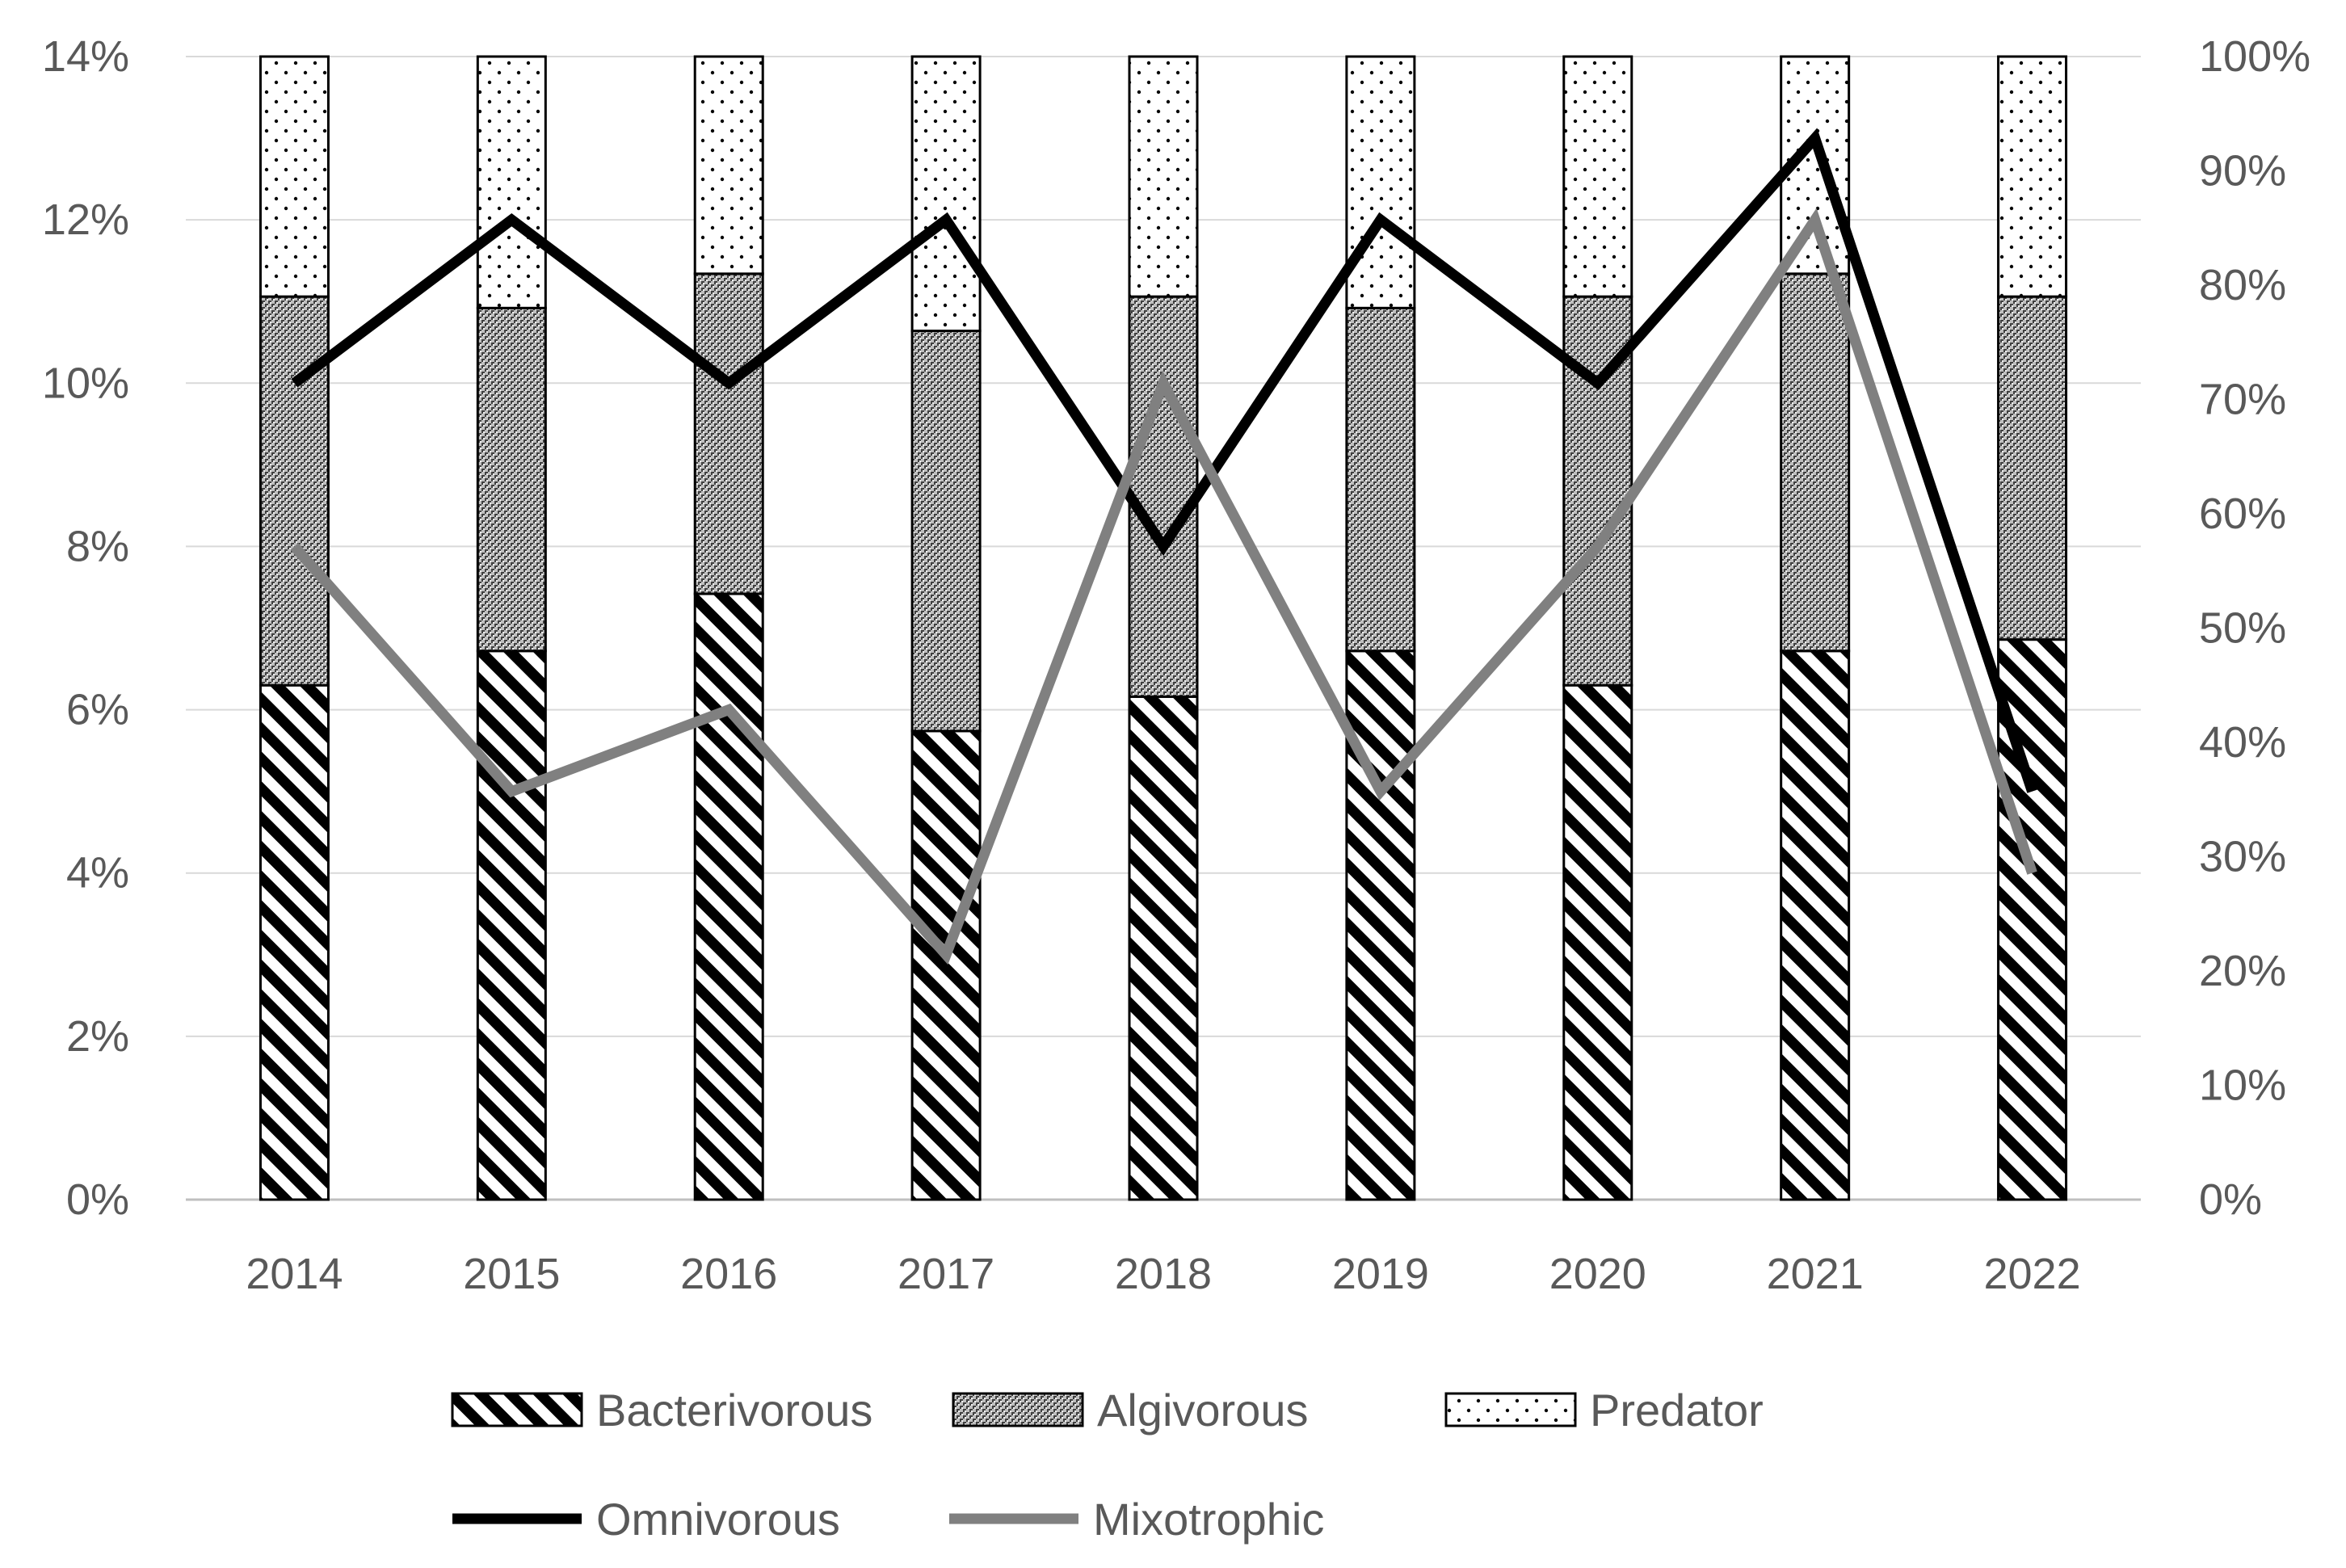  What do you see at coordinates (1815, 1274) in the screenshot?
I see `x-tick-label: 2021` at bounding box center [1815, 1274].